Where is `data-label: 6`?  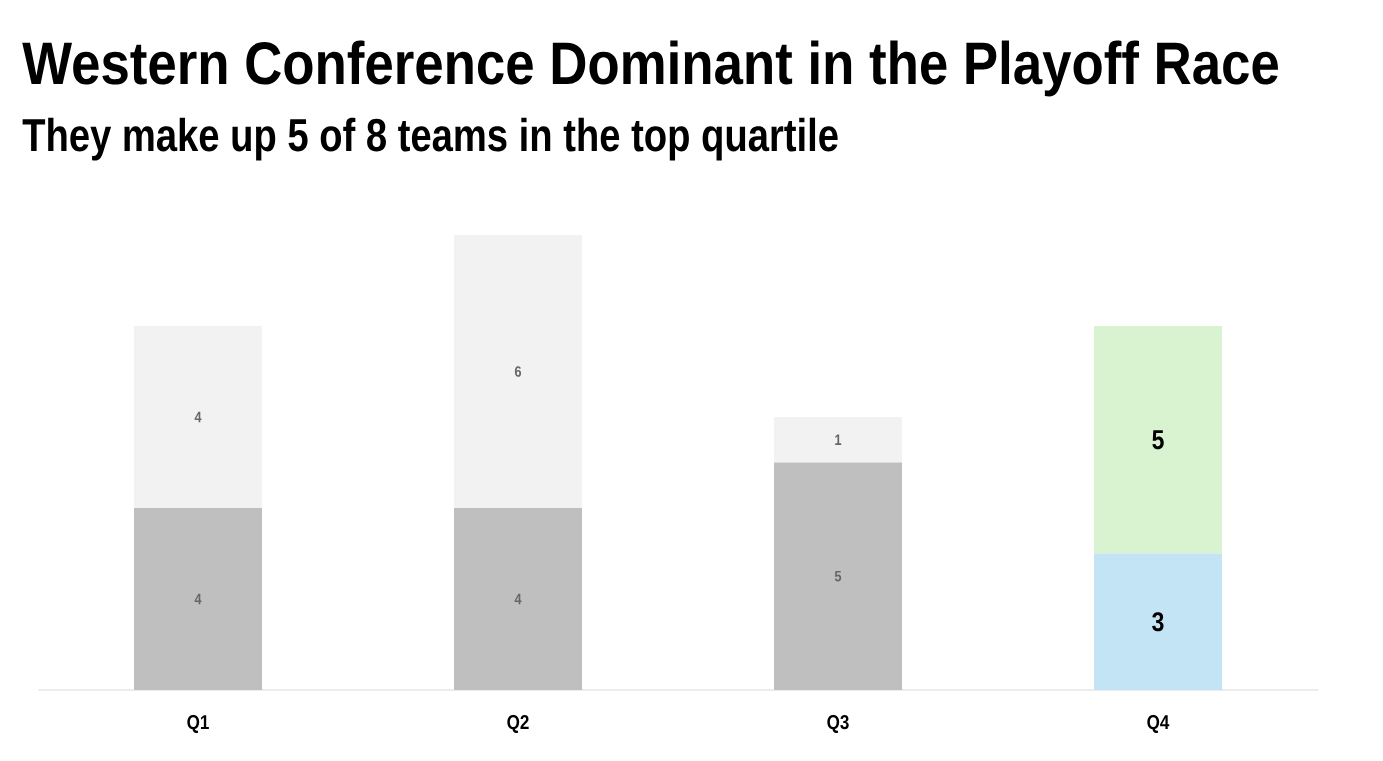 data-label: 6 is located at coordinates (518, 371).